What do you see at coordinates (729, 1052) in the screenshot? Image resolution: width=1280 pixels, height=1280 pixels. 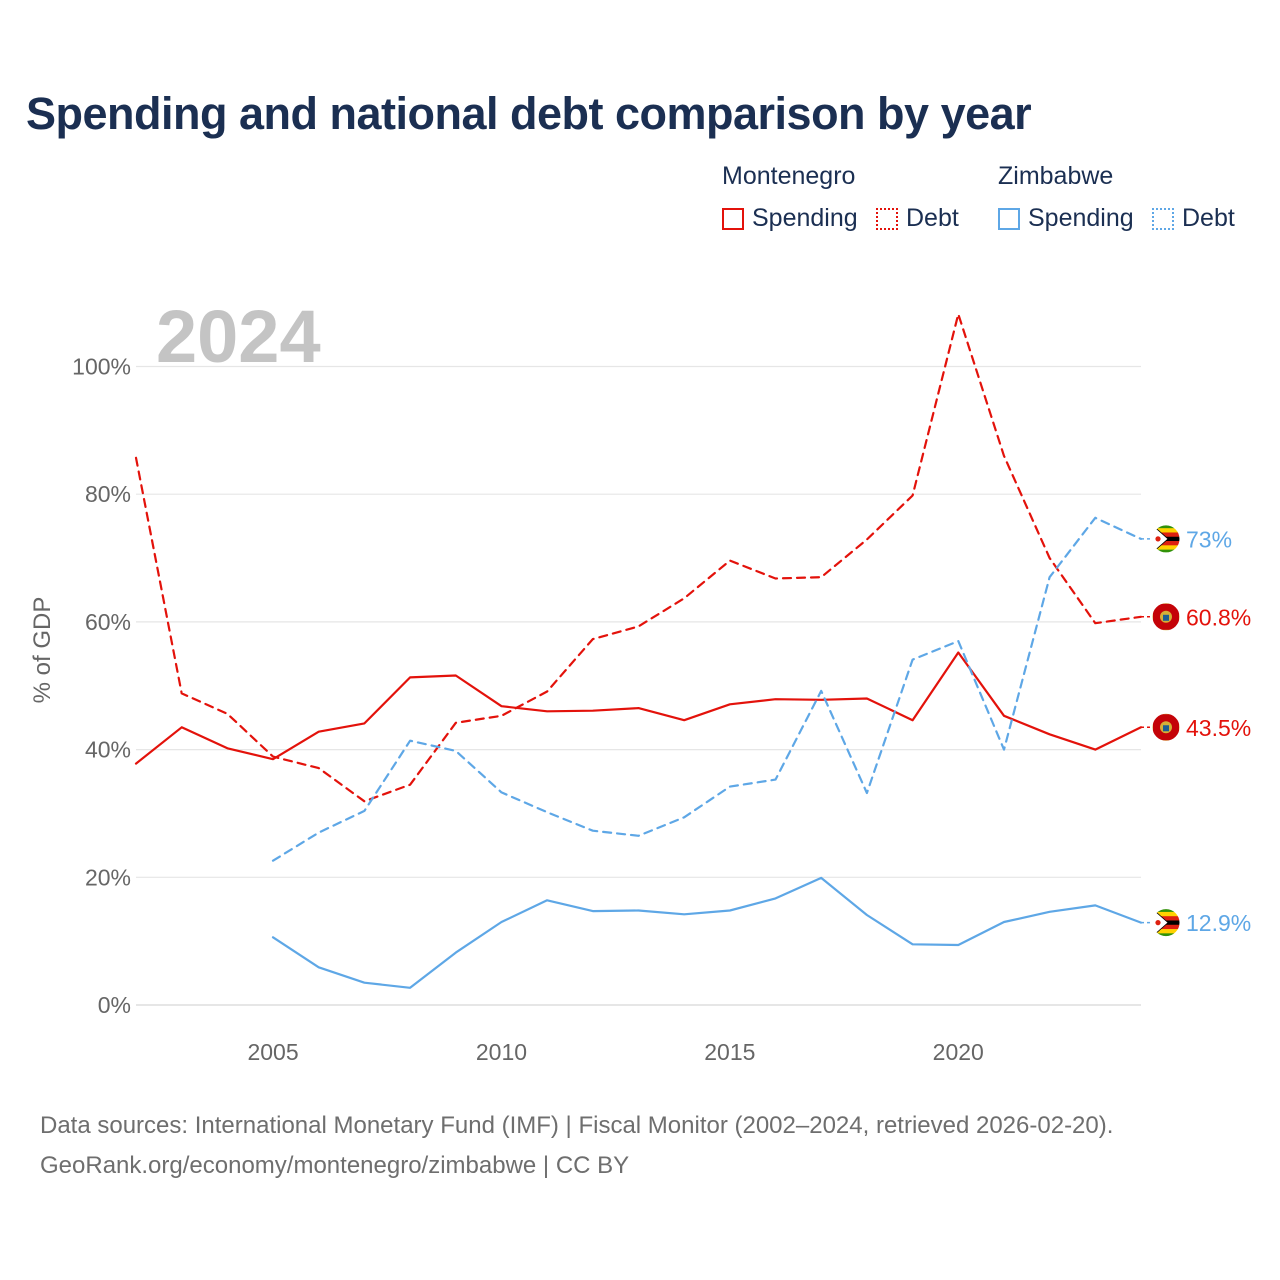 I see `x-tick-label: 2015` at bounding box center [729, 1052].